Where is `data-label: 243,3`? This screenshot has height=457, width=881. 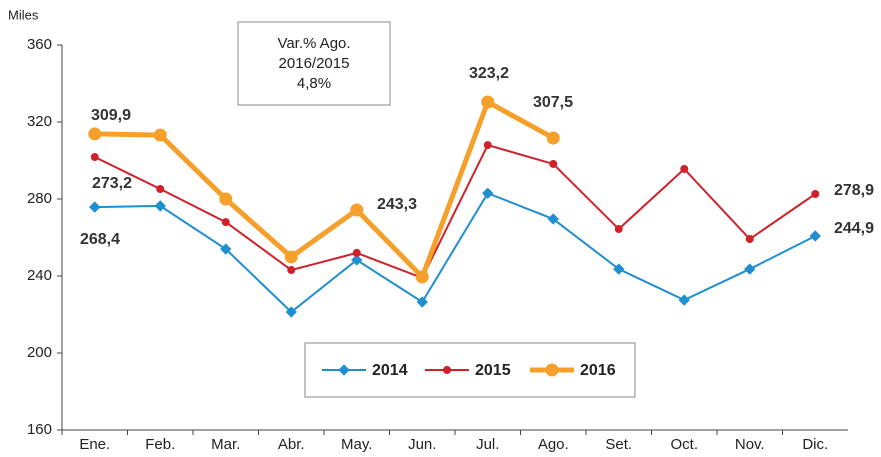
data-label: 243,3 is located at coordinates (397, 204).